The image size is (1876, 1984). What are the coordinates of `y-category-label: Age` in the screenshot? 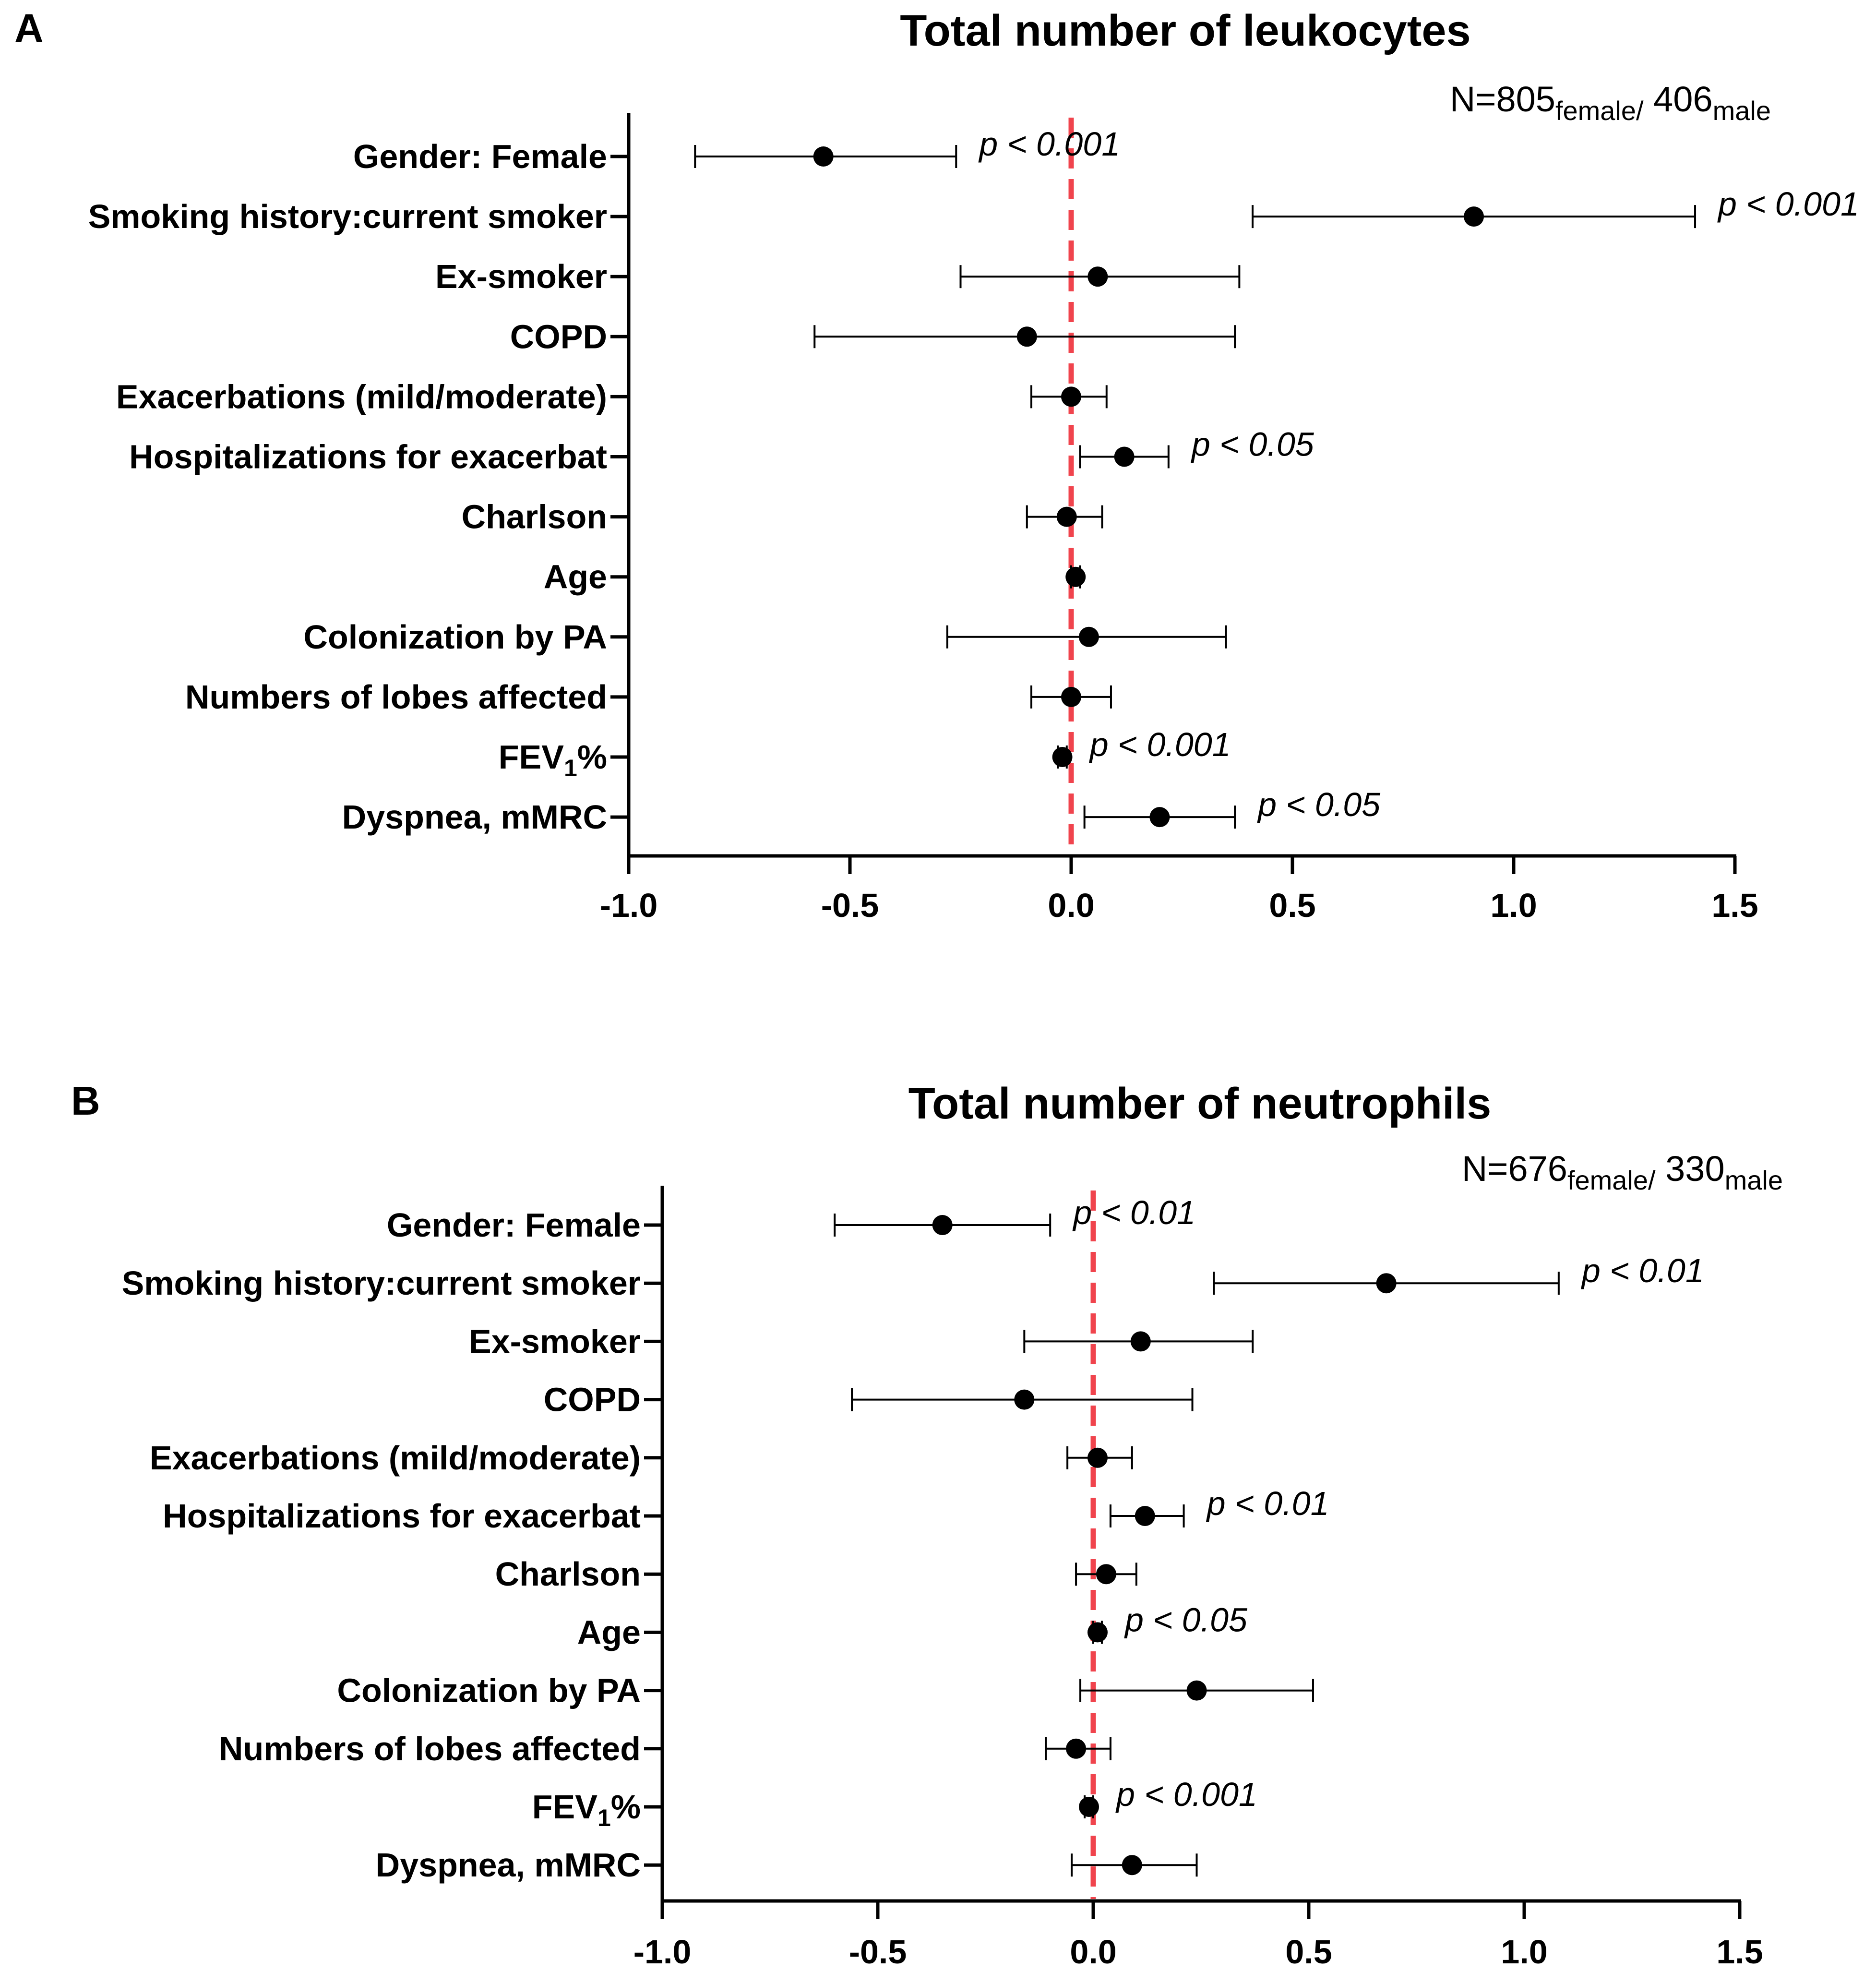 It's located at (609, 1632).